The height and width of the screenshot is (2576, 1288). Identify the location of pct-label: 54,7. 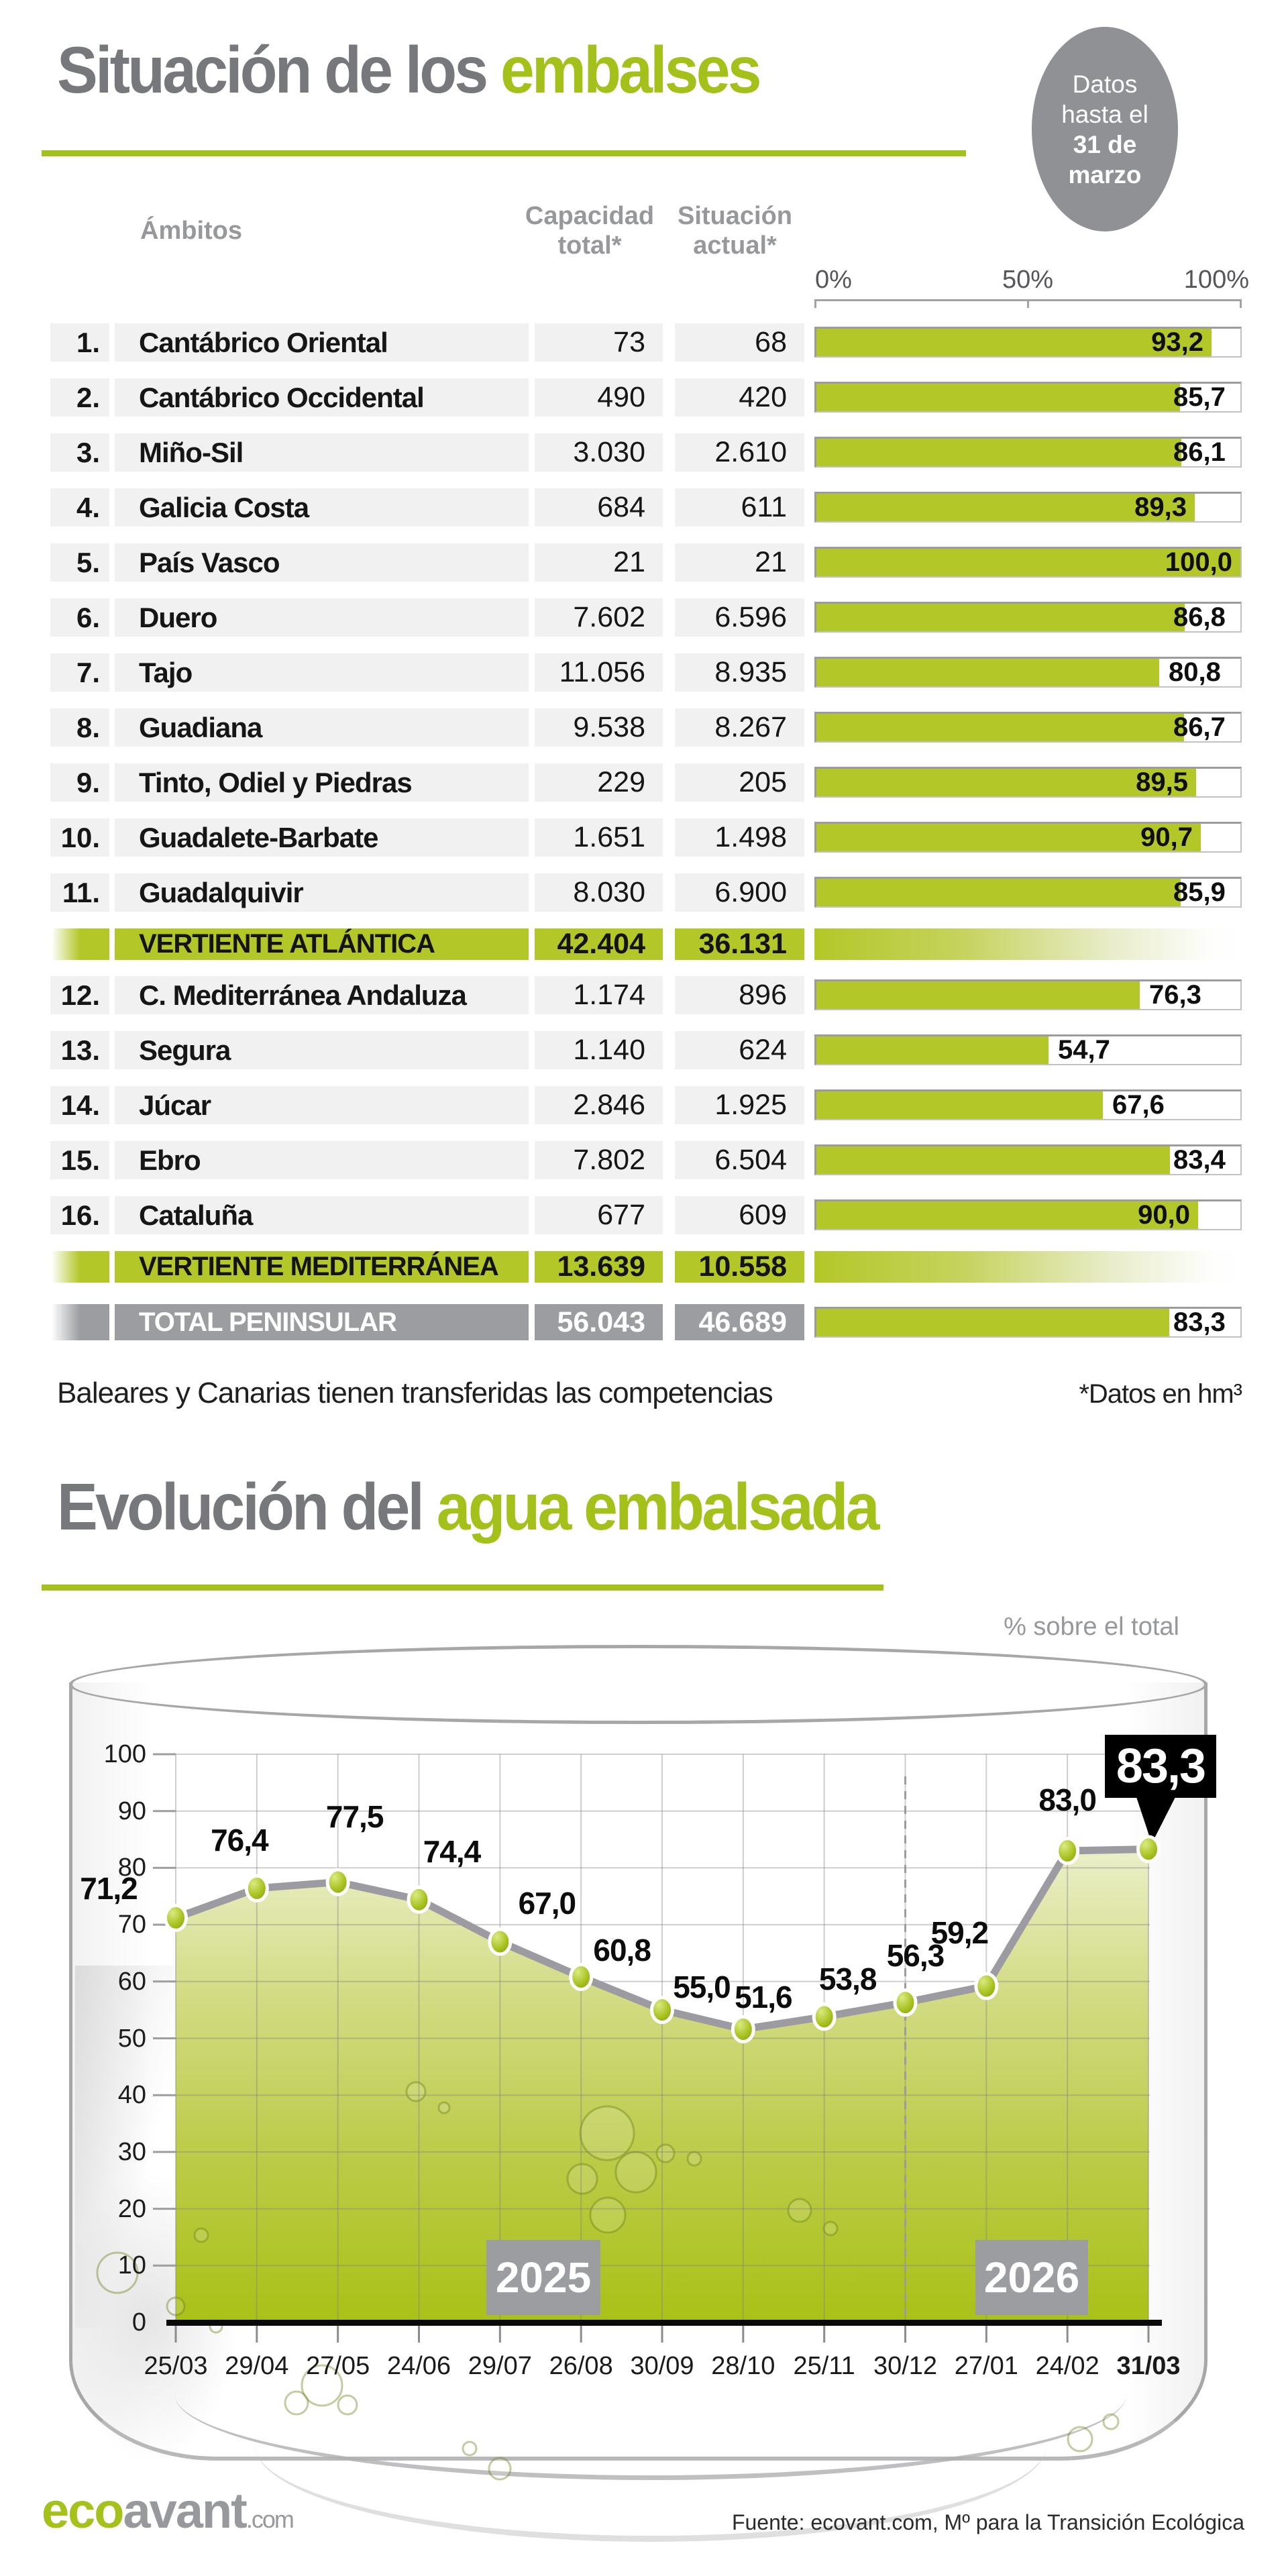
(1084, 1050).